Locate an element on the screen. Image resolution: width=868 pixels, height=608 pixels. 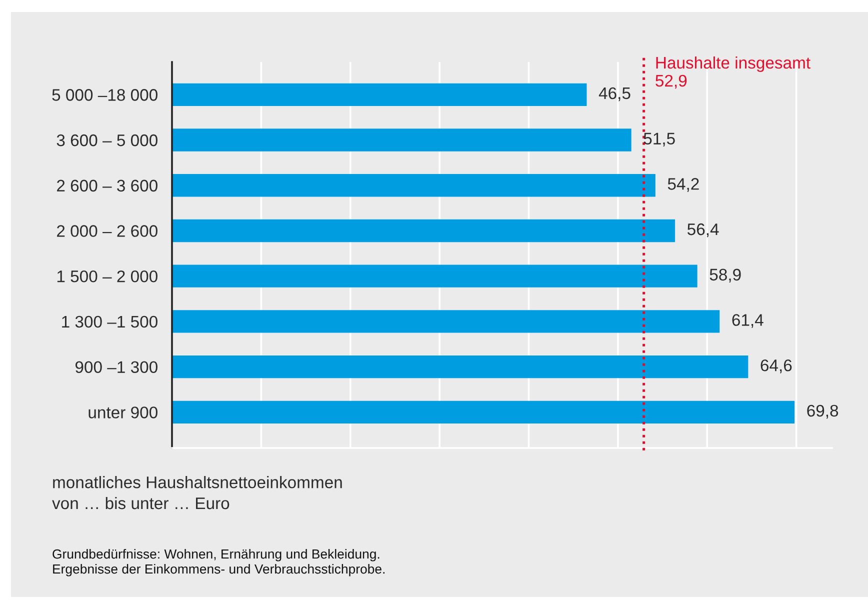
data-label: 61,4 is located at coordinates (748, 321).